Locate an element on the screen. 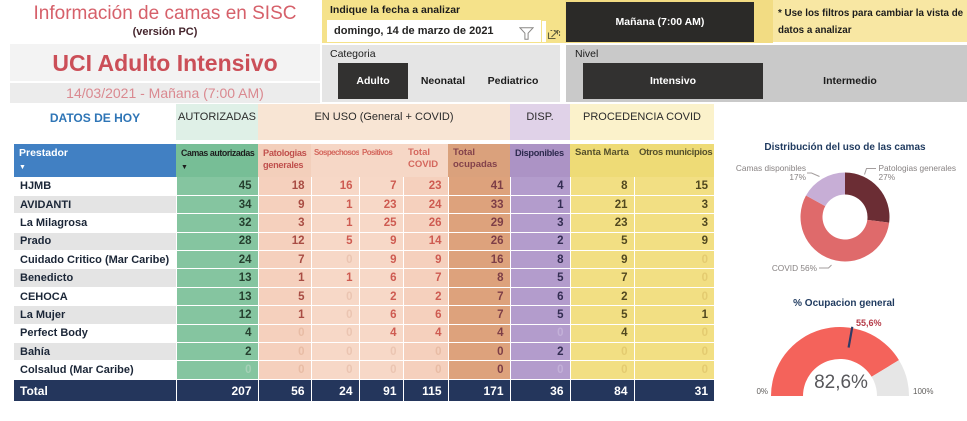 This screenshot has height=421, width=967. svg-text: % Ocupacion general is located at coordinates (844, 303).